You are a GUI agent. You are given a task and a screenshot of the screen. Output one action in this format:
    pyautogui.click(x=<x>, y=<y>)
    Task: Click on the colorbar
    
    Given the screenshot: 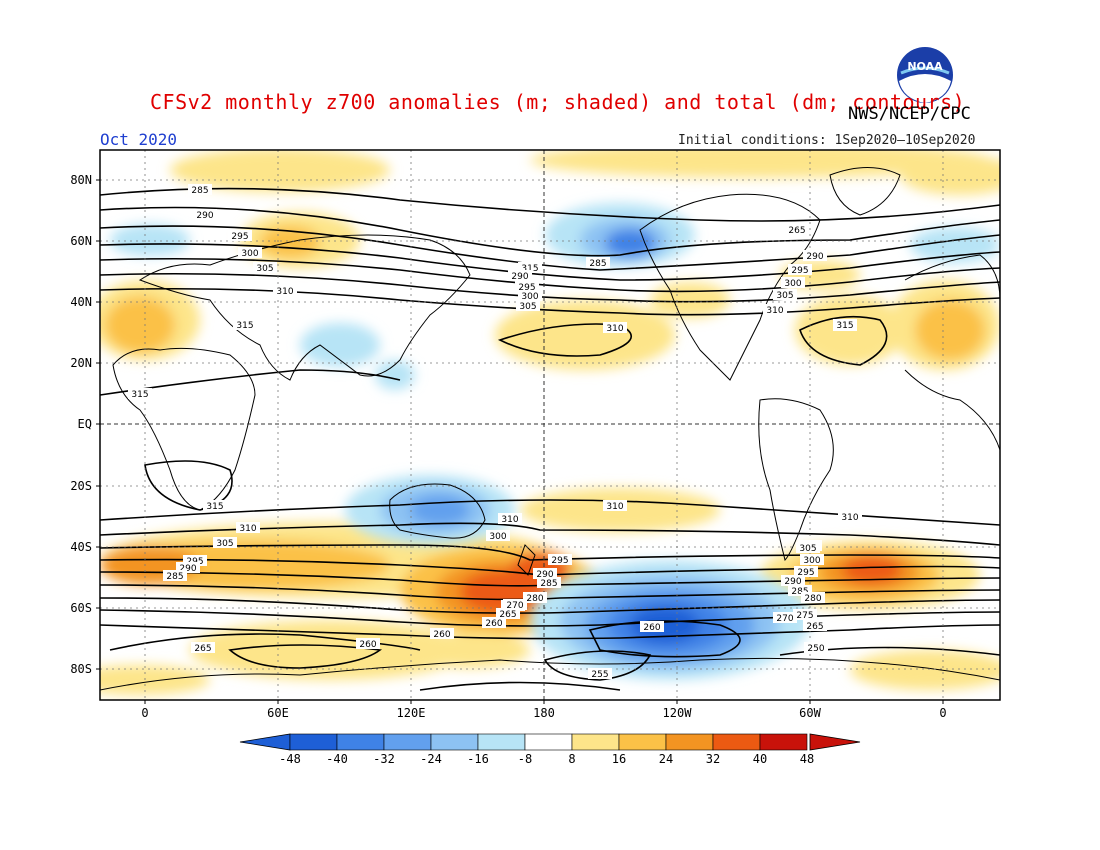 What is the action you would take?
    pyautogui.click(x=550, y=742)
    